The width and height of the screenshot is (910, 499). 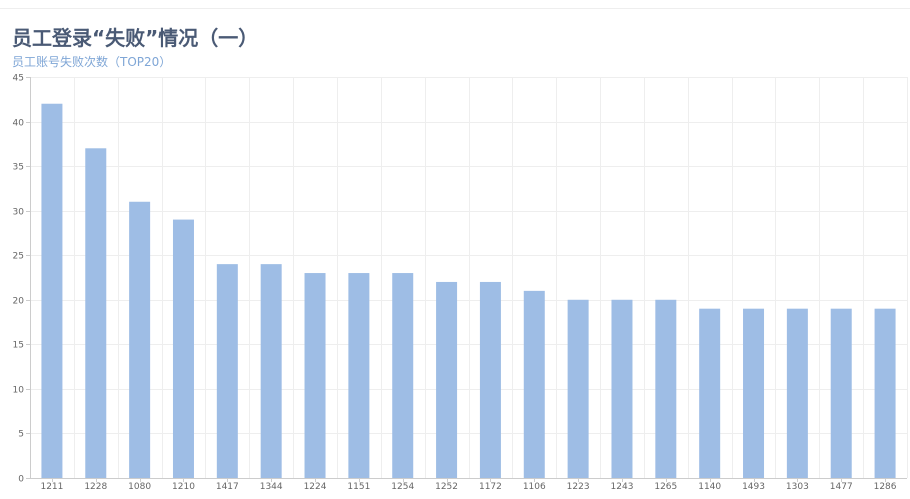 What do you see at coordinates (797, 487) in the screenshot?
I see `x-tick-label: 1303` at bounding box center [797, 487].